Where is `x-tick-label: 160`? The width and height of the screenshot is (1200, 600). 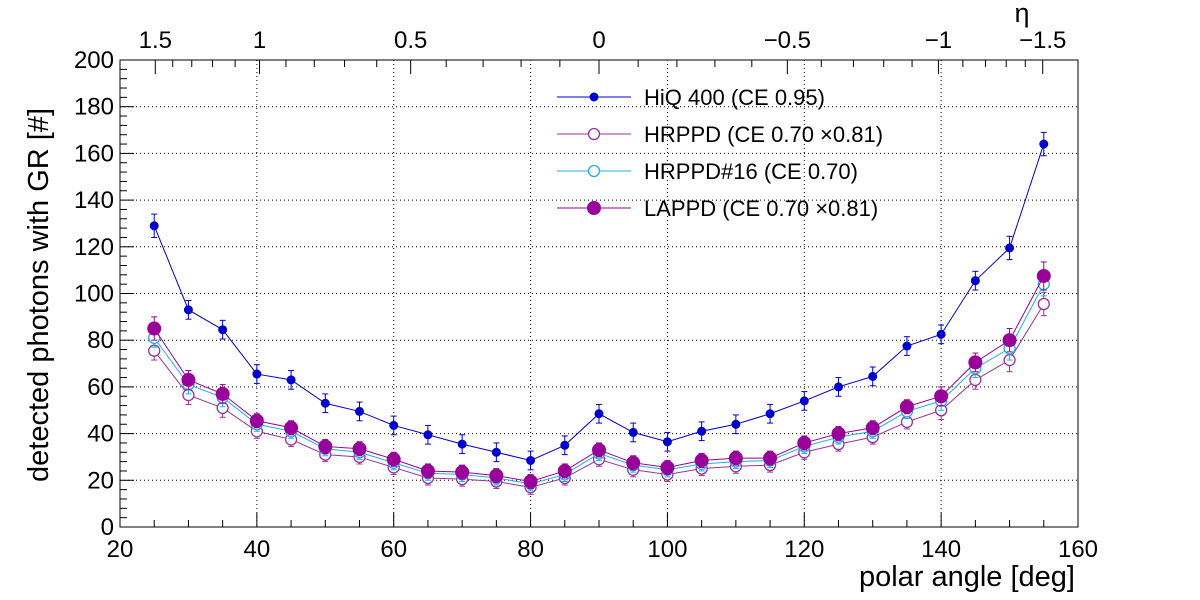
x-tick-label: 160 is located at coordinates (1078, 549).